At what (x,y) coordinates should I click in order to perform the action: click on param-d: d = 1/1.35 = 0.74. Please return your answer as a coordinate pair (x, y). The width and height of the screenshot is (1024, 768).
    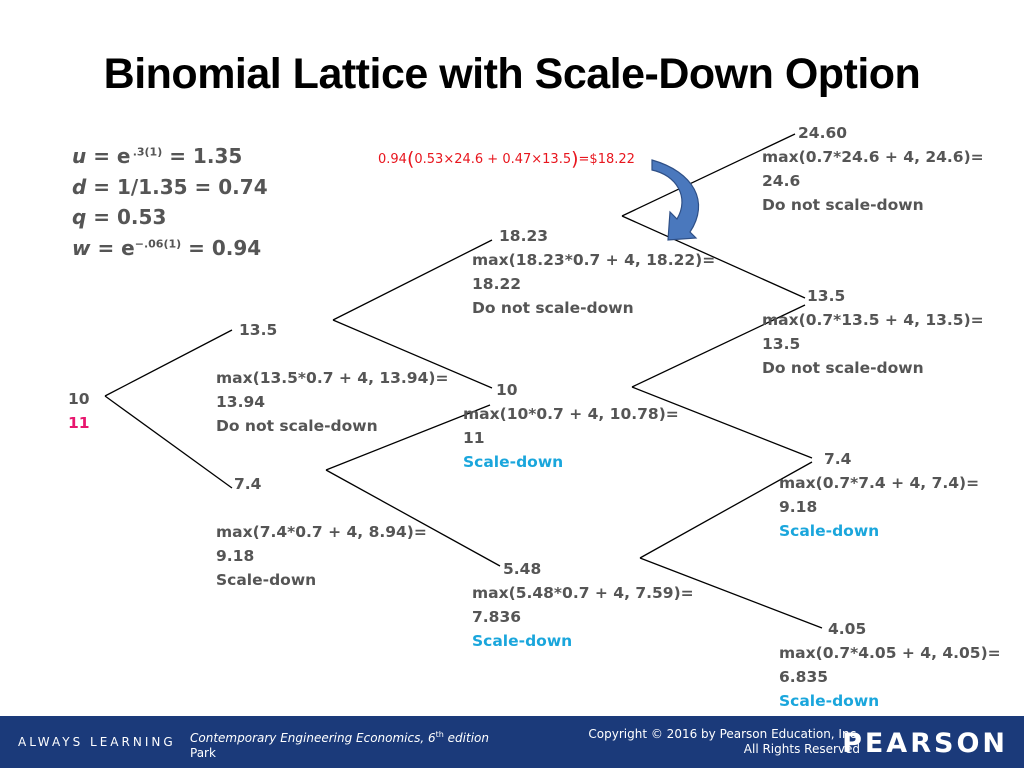
    Looking at the image, I should click on (170, 187).